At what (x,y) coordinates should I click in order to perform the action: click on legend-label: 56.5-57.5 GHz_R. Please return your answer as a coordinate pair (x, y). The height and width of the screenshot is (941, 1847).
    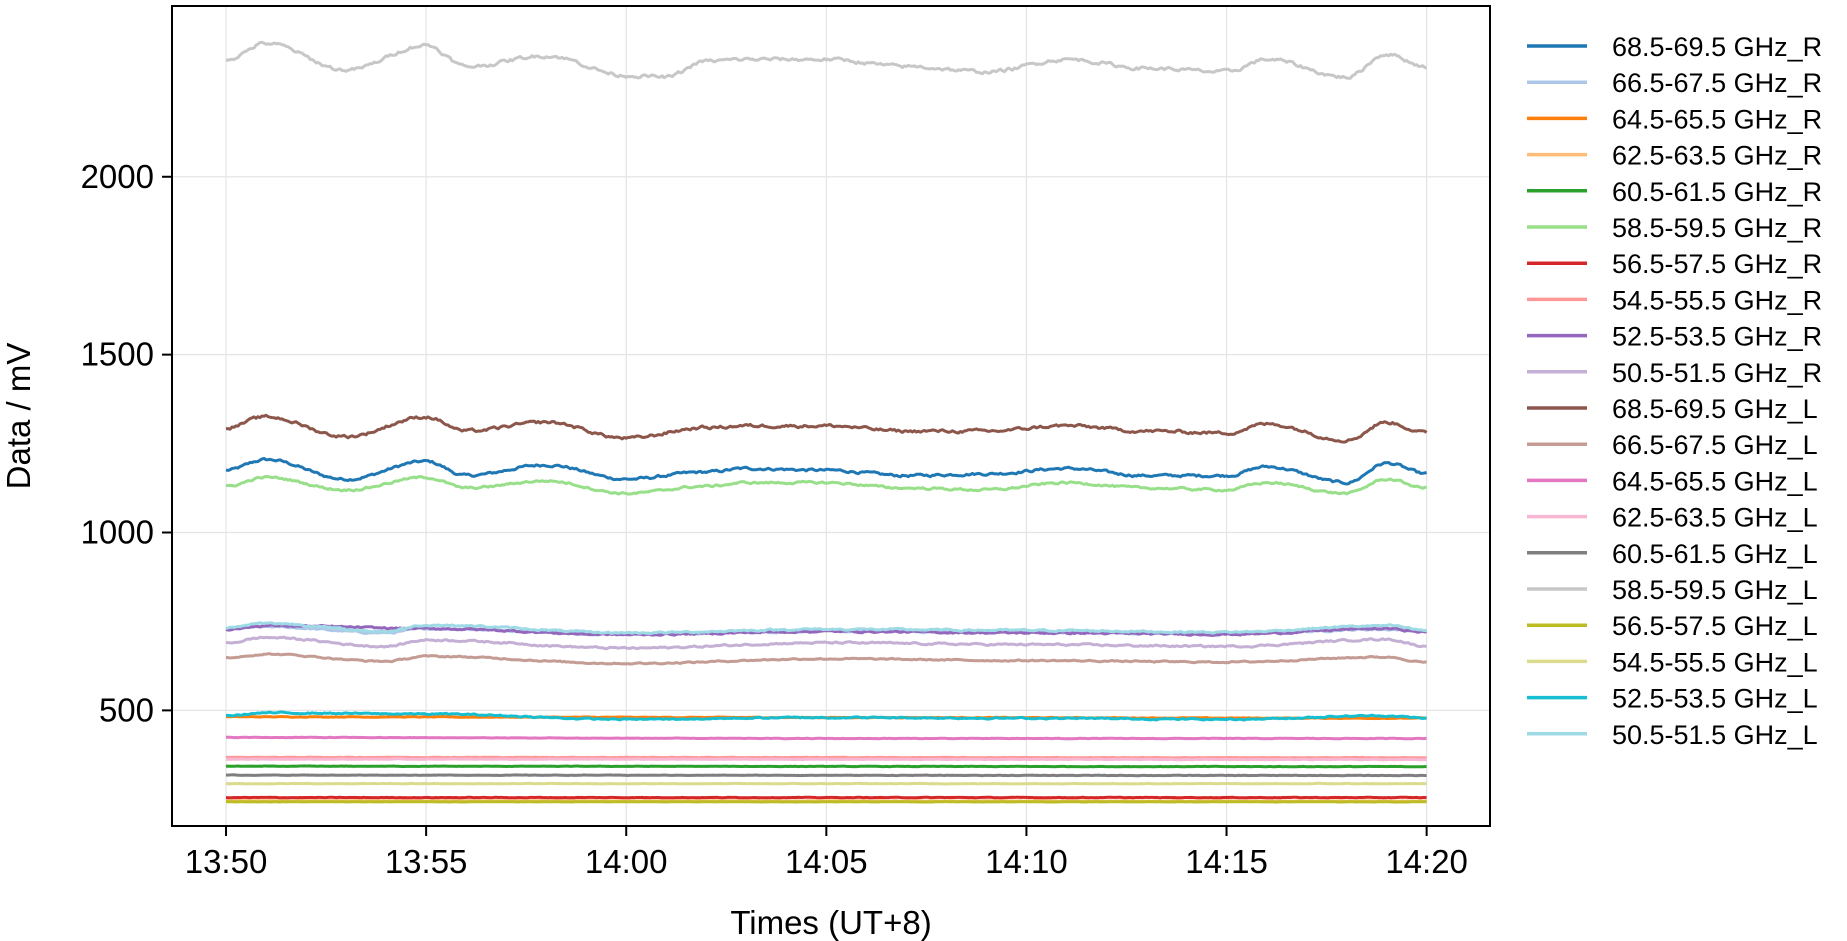
    Looking at the image, I should click on (1717, 264).